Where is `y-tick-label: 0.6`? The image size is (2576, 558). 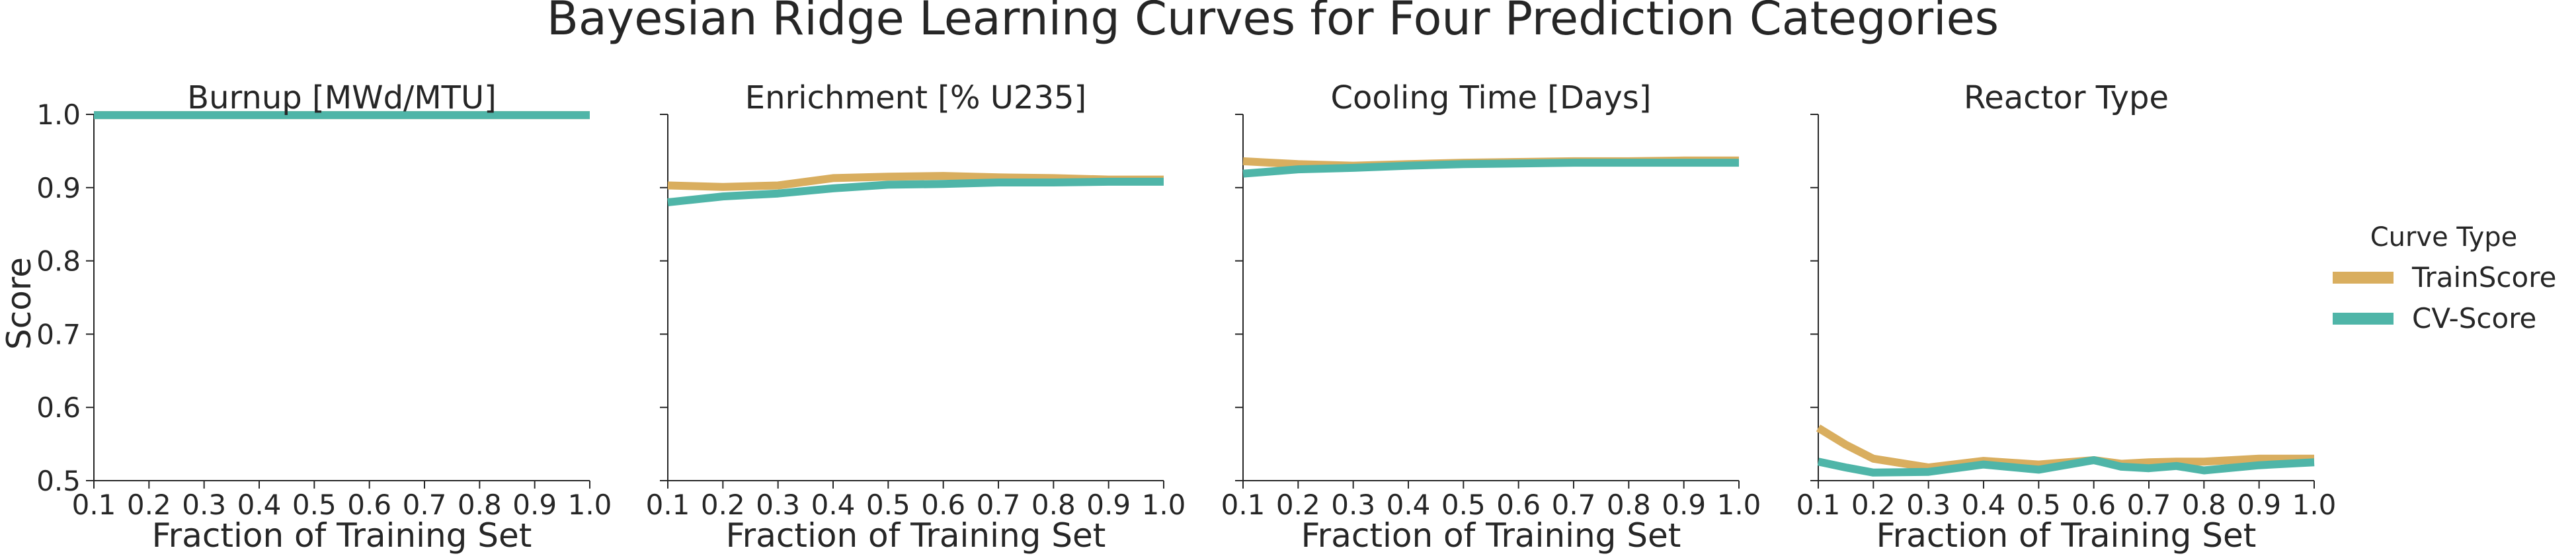 y-tick-label: 0.6 is located at coordinates (58, 408).